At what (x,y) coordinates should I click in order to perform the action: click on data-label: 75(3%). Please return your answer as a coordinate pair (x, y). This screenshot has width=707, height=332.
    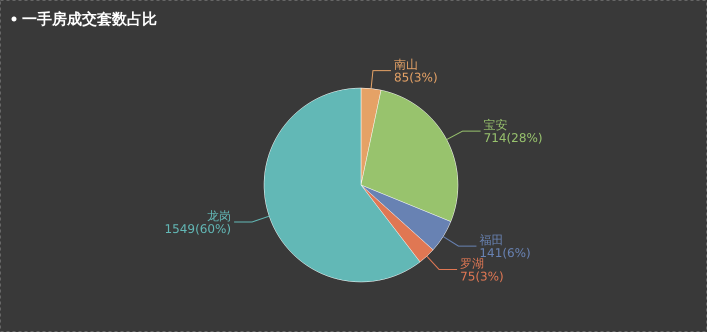
    Looking at the image, I should click on (482, 276).